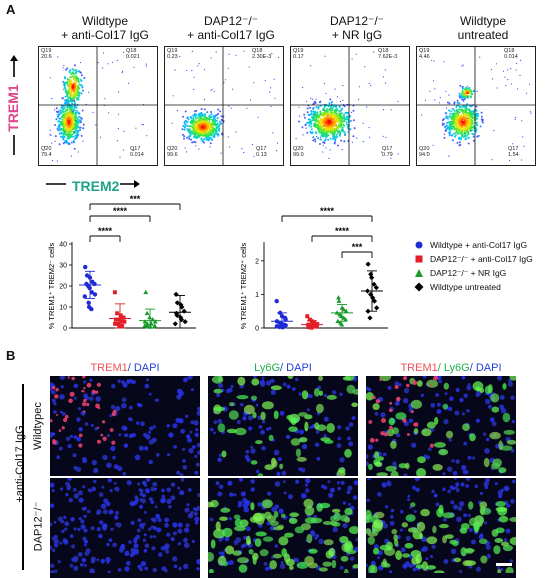  What do you see at coordinates (441, 426) in the screenshot?
I see `micro-wt-merge` at bounding box center [441, 426].